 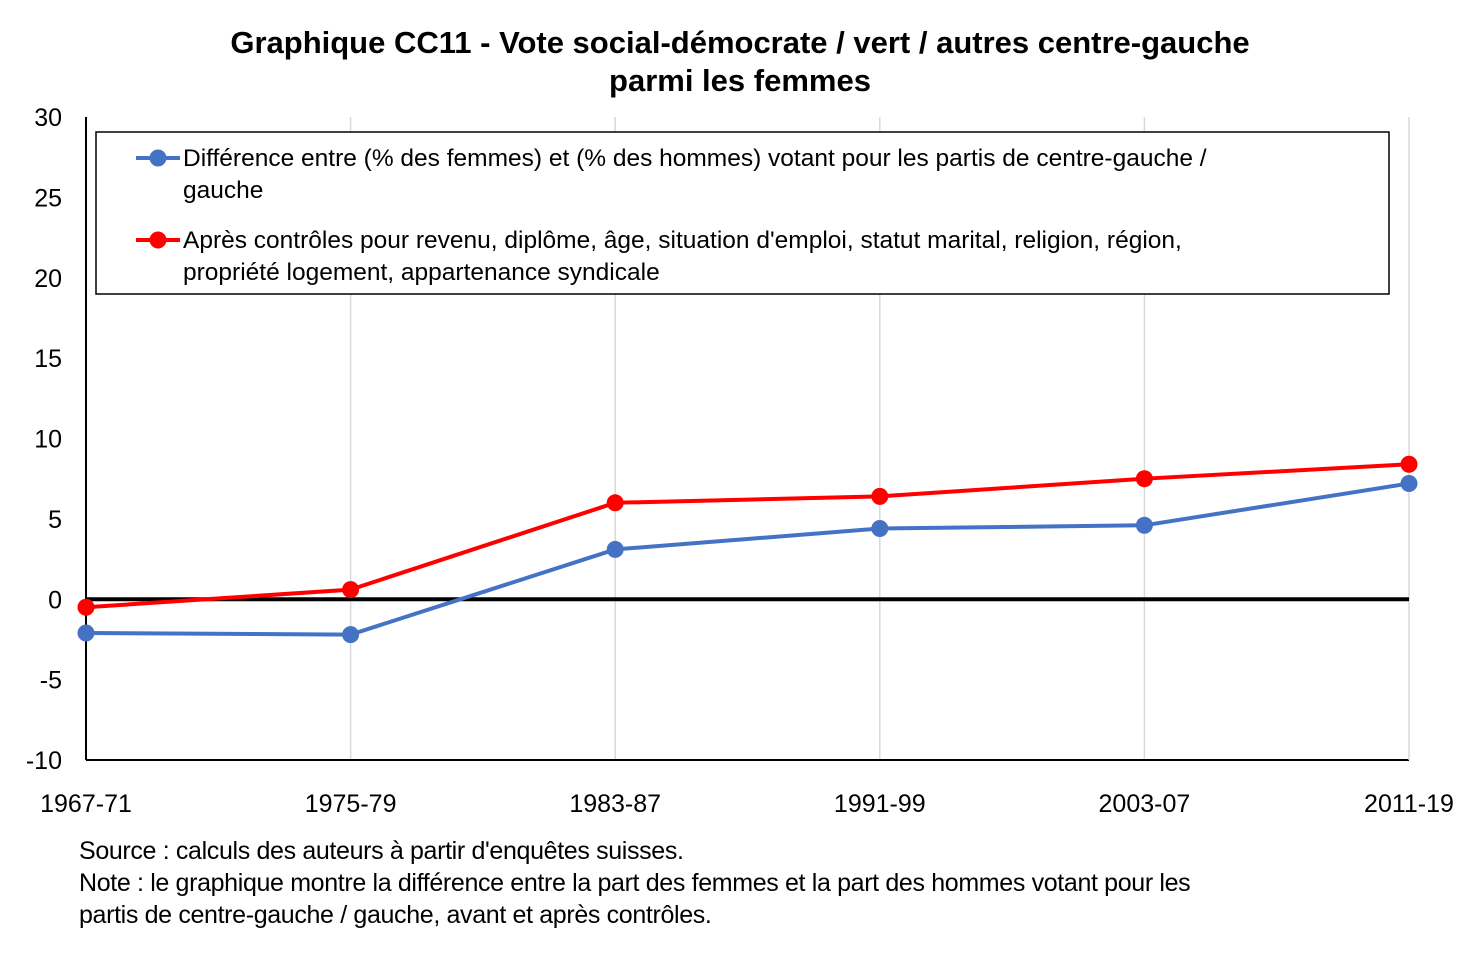 I want to click on y-tick-label: 15, so click(x=48, y=359).